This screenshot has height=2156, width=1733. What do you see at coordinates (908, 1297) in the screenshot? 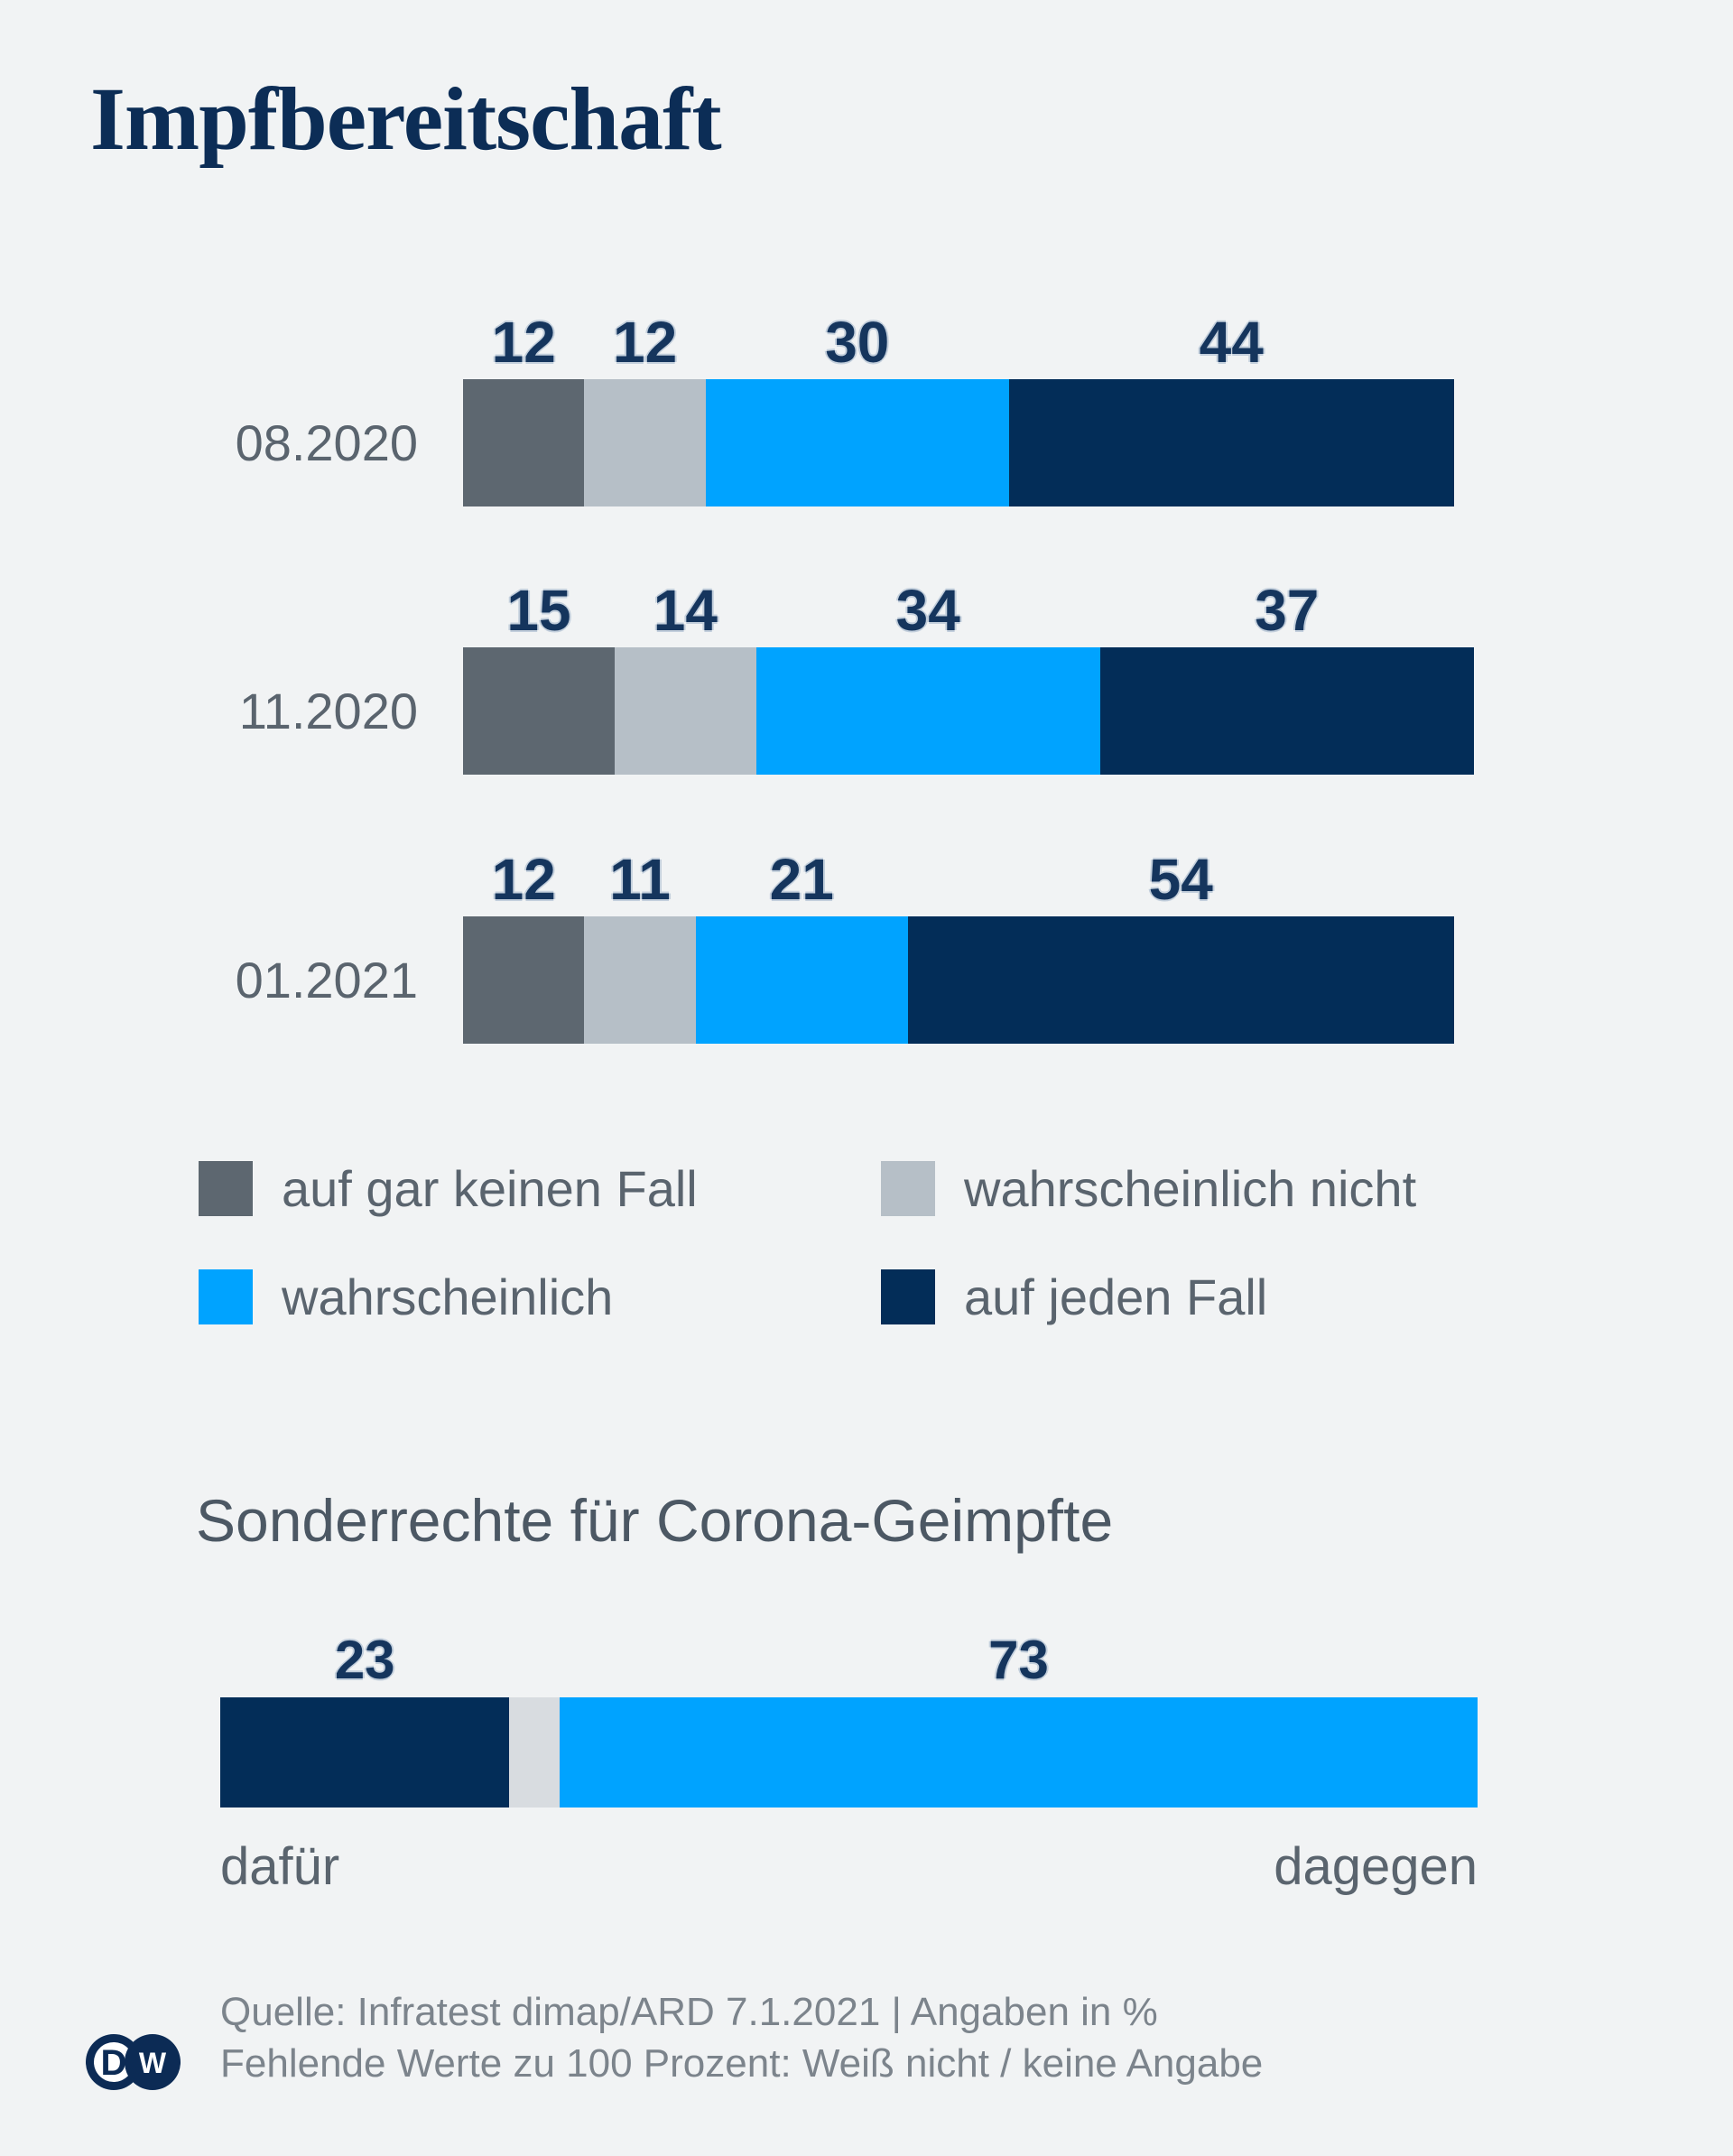
I see `legend-swatch-navy` at bounding box center [908, 1297].